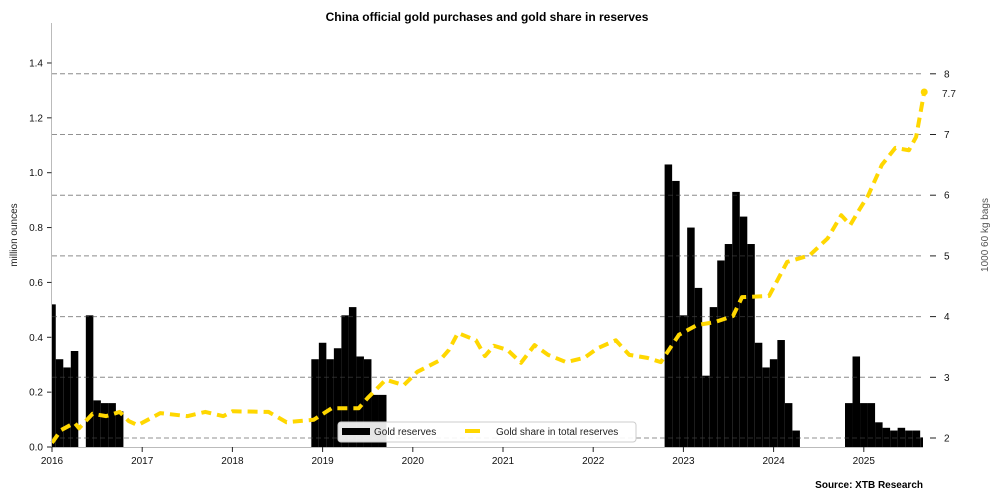 This screenshot has height=499, width=999. What do you see at coordinates (947, 317) in the screenshot?
I see `right-tick-label: 4` at bounding box center [947, 317].